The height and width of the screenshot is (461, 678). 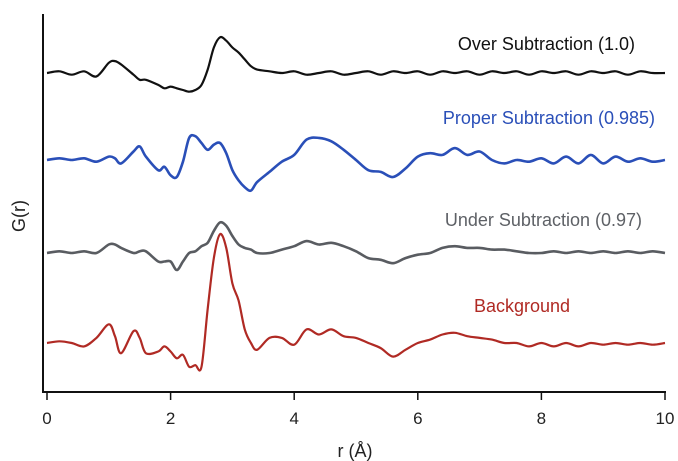 What do you see at coordinates (417, 418) in the screenshot?
I see `x-tick-label-6: 6` at bounding box center [417, 418].